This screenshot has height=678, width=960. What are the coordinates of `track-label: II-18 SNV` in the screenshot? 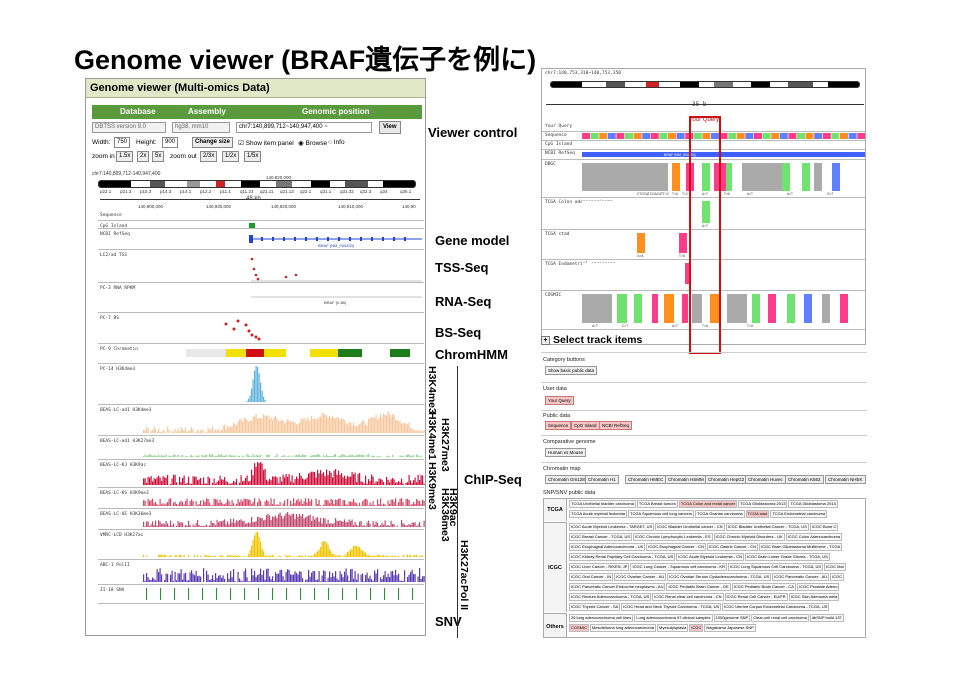 It's located at (112, 590).